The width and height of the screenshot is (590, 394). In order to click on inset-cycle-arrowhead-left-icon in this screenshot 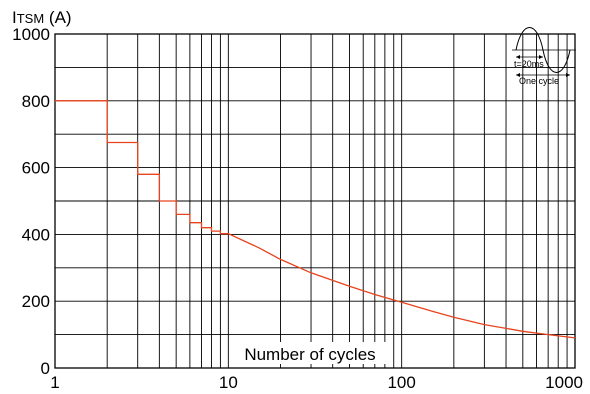, I will do `click(518, 75)`.